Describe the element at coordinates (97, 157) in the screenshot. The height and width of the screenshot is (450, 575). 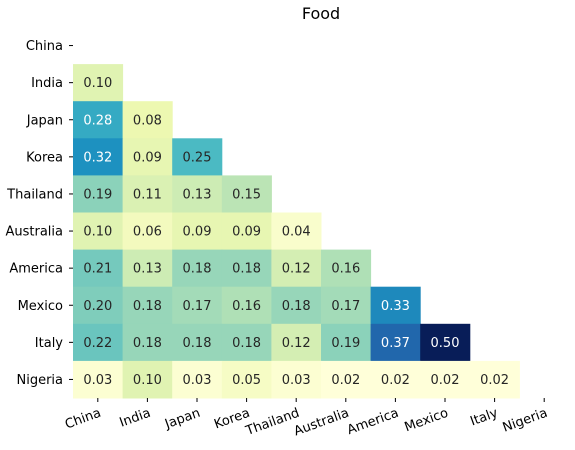
I see `cell-value-label: 0.32` at that location.